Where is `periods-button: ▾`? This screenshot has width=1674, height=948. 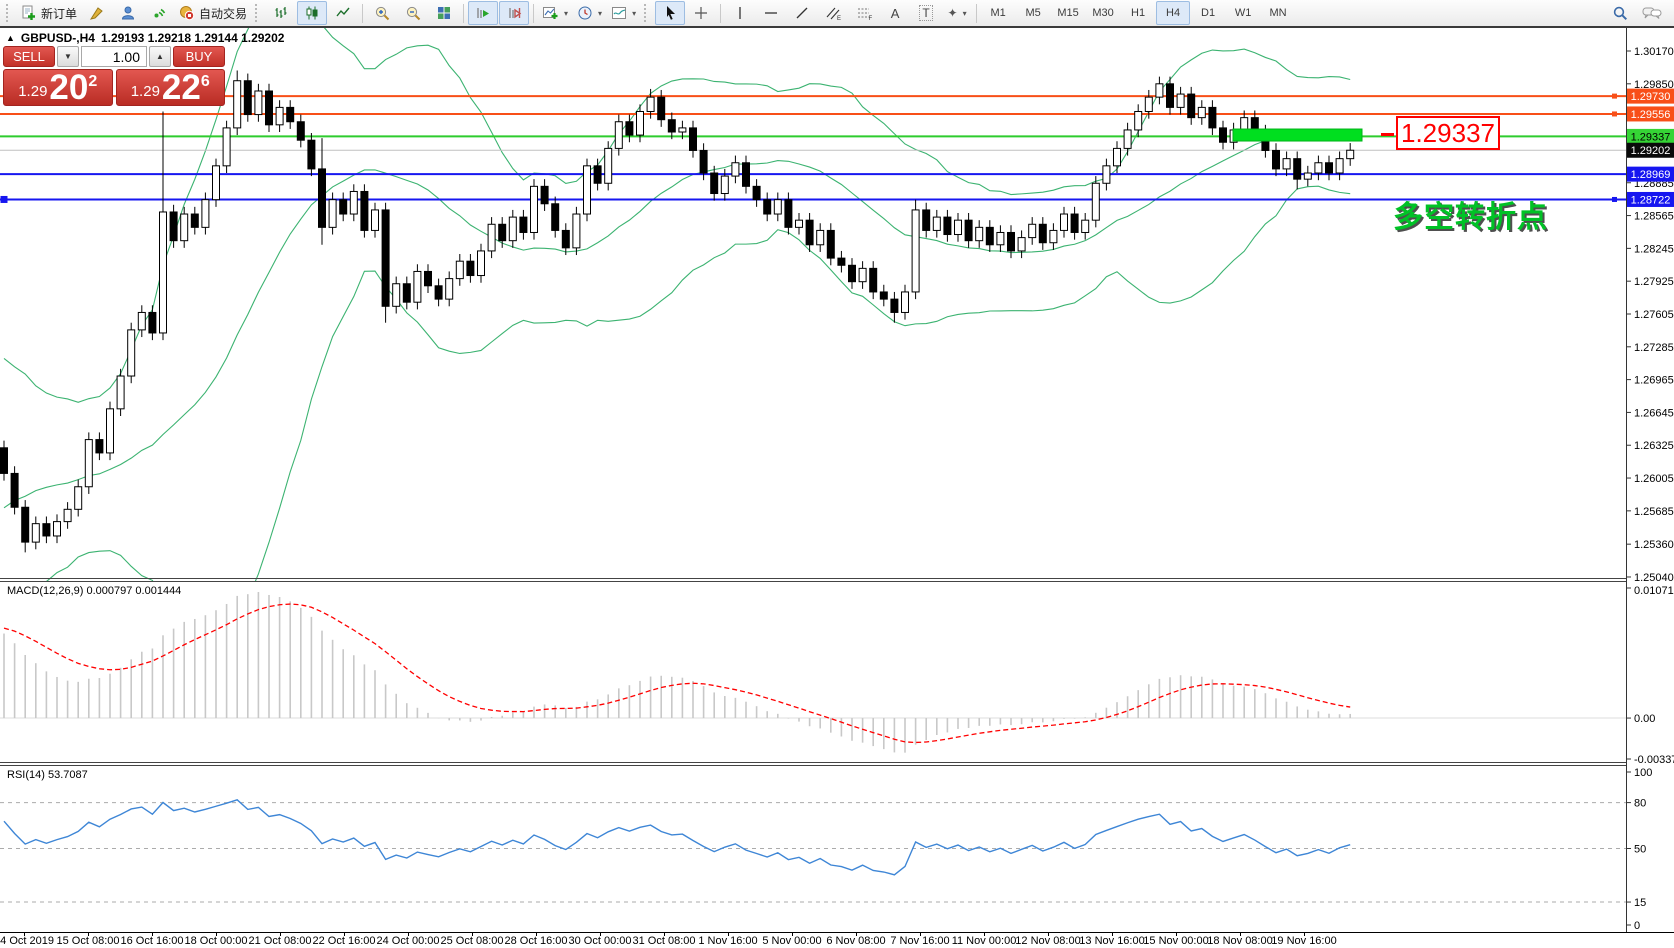 periods-button: ▾ is located at coordinates (589, 13).